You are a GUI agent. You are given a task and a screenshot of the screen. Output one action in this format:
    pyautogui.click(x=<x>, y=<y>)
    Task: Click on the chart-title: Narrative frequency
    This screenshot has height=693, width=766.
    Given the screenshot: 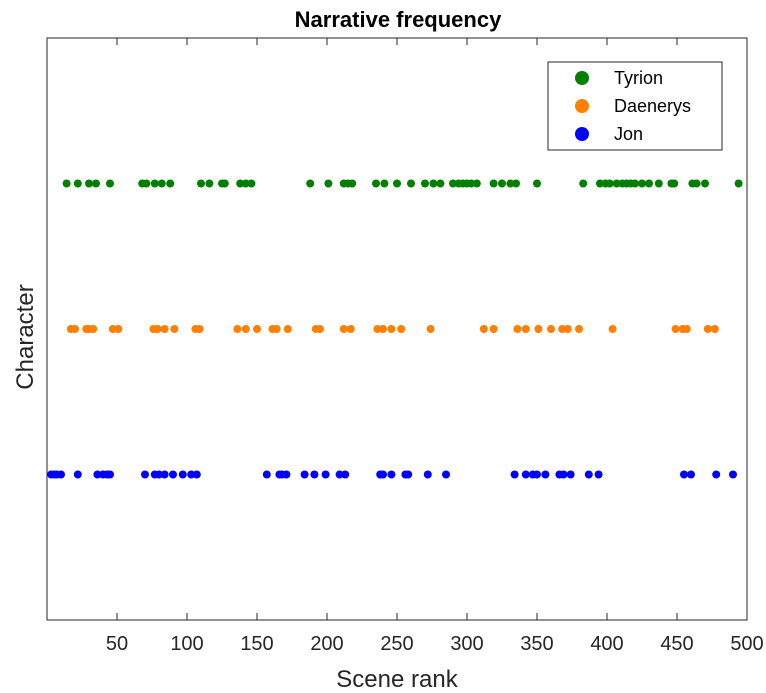 What is the action you would take?
    pyautogui.click(x=398, y=19)
    